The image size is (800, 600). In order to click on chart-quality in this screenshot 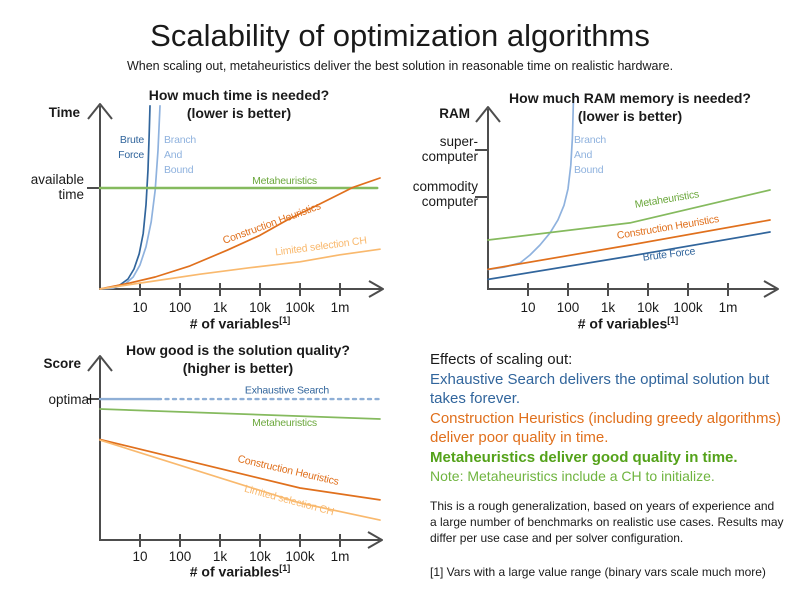, I will do `click(235, 452)`.